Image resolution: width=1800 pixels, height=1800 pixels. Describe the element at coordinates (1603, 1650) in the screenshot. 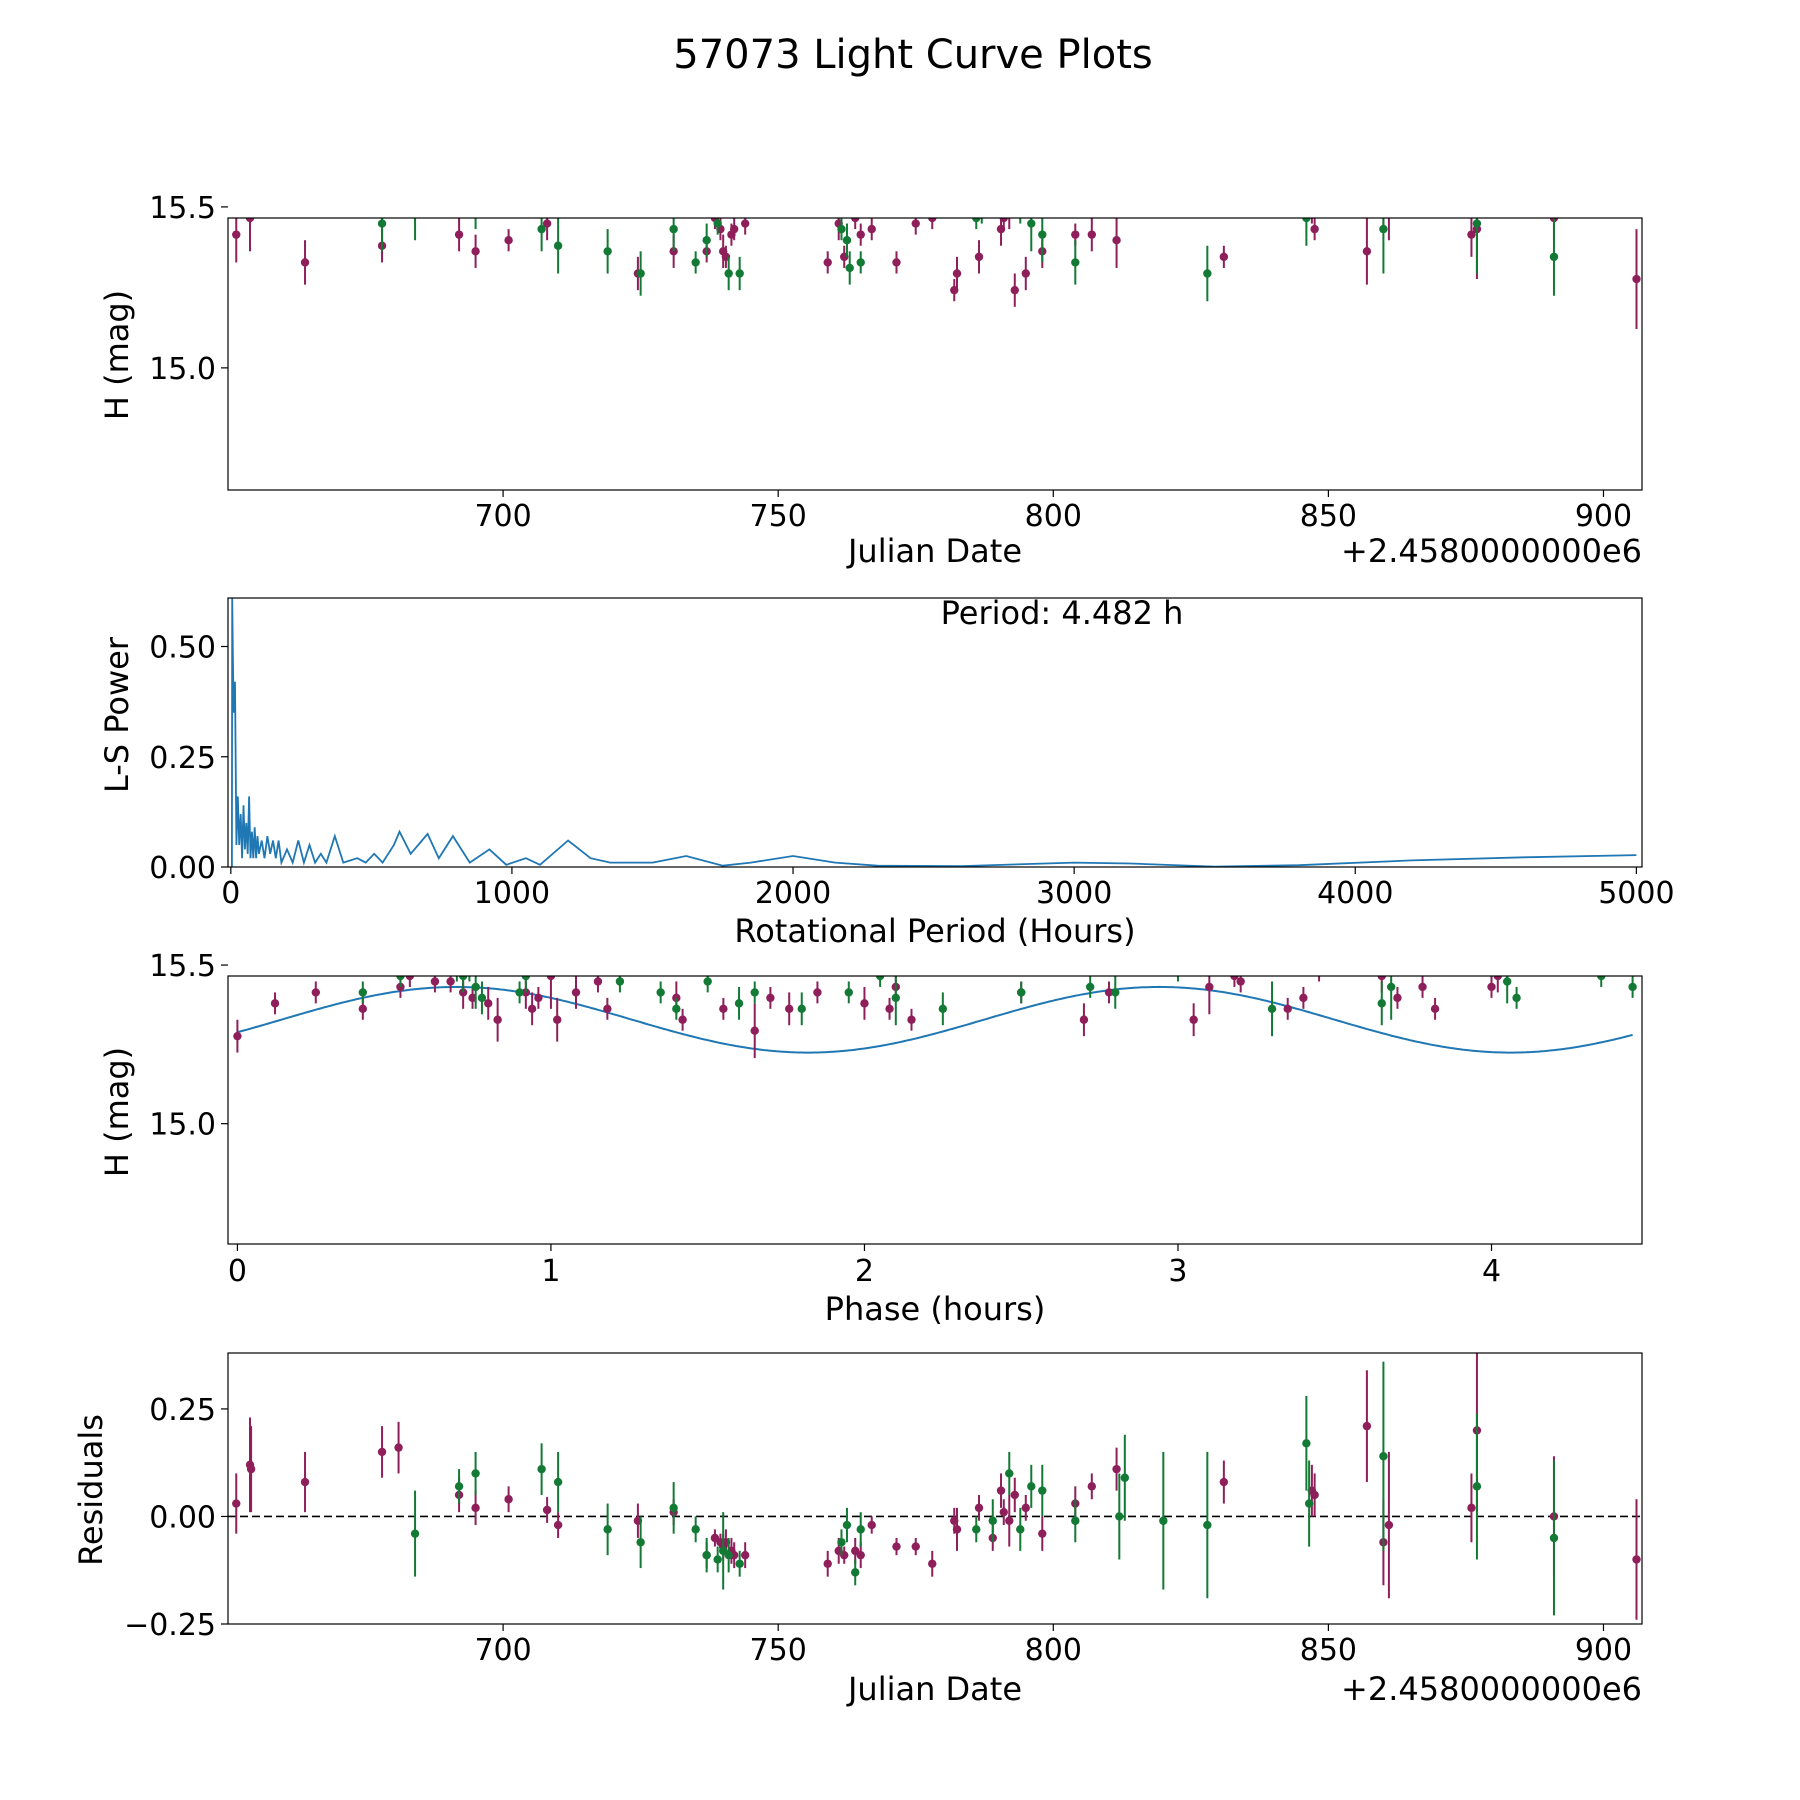

I see `residuals-xtick-label: 900` at that location.